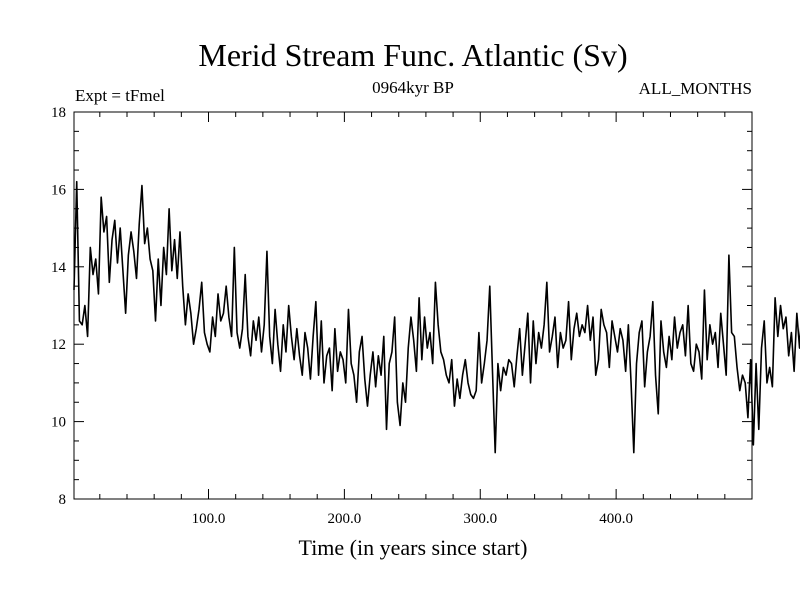 Image resolution: width=800 pixels, height=600 pixels. I want to click on x-tick-label: 400.0, so click(616, 519).